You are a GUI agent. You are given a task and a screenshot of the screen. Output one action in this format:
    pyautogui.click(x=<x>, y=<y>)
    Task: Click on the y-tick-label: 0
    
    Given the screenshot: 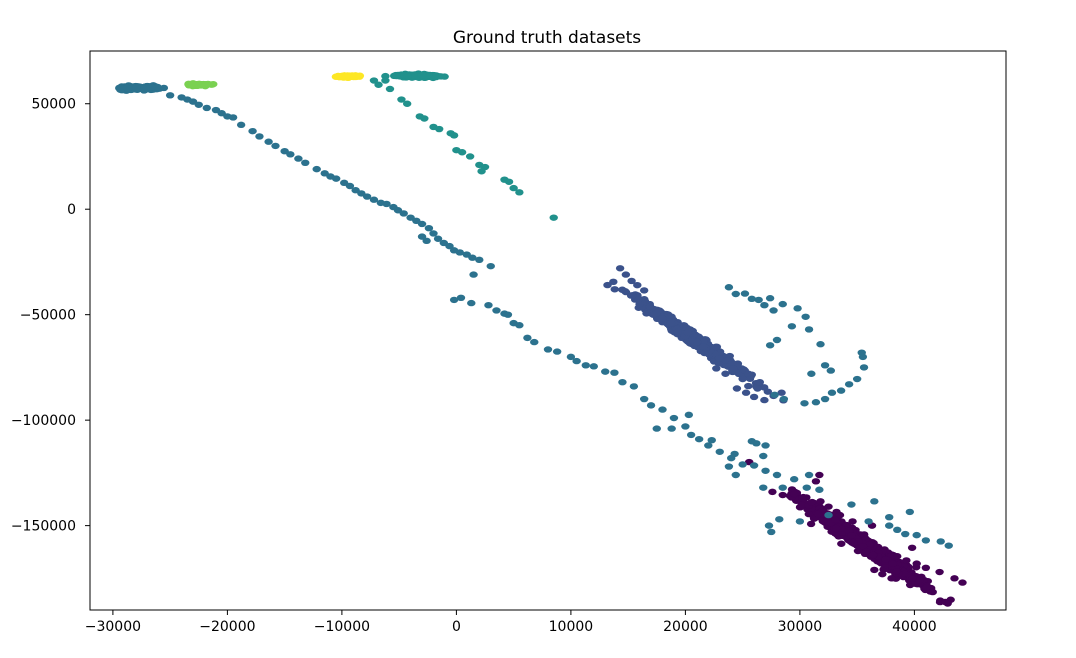 What is the action you would take?
    pyautogui.click(x=71, y=210)
    